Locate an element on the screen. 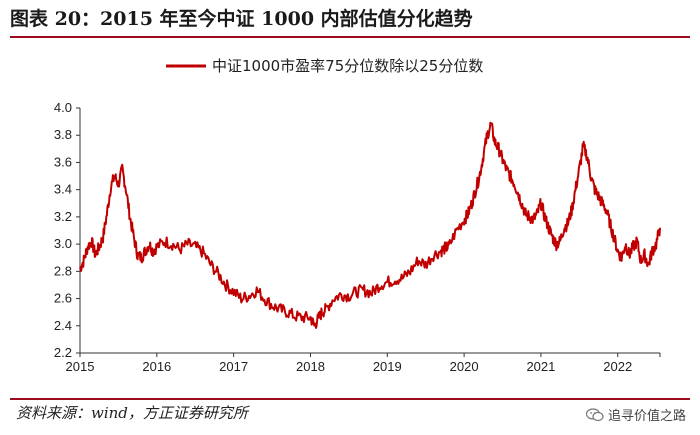  y-tick-label: 3.0 is located at coordinates (63, 243).